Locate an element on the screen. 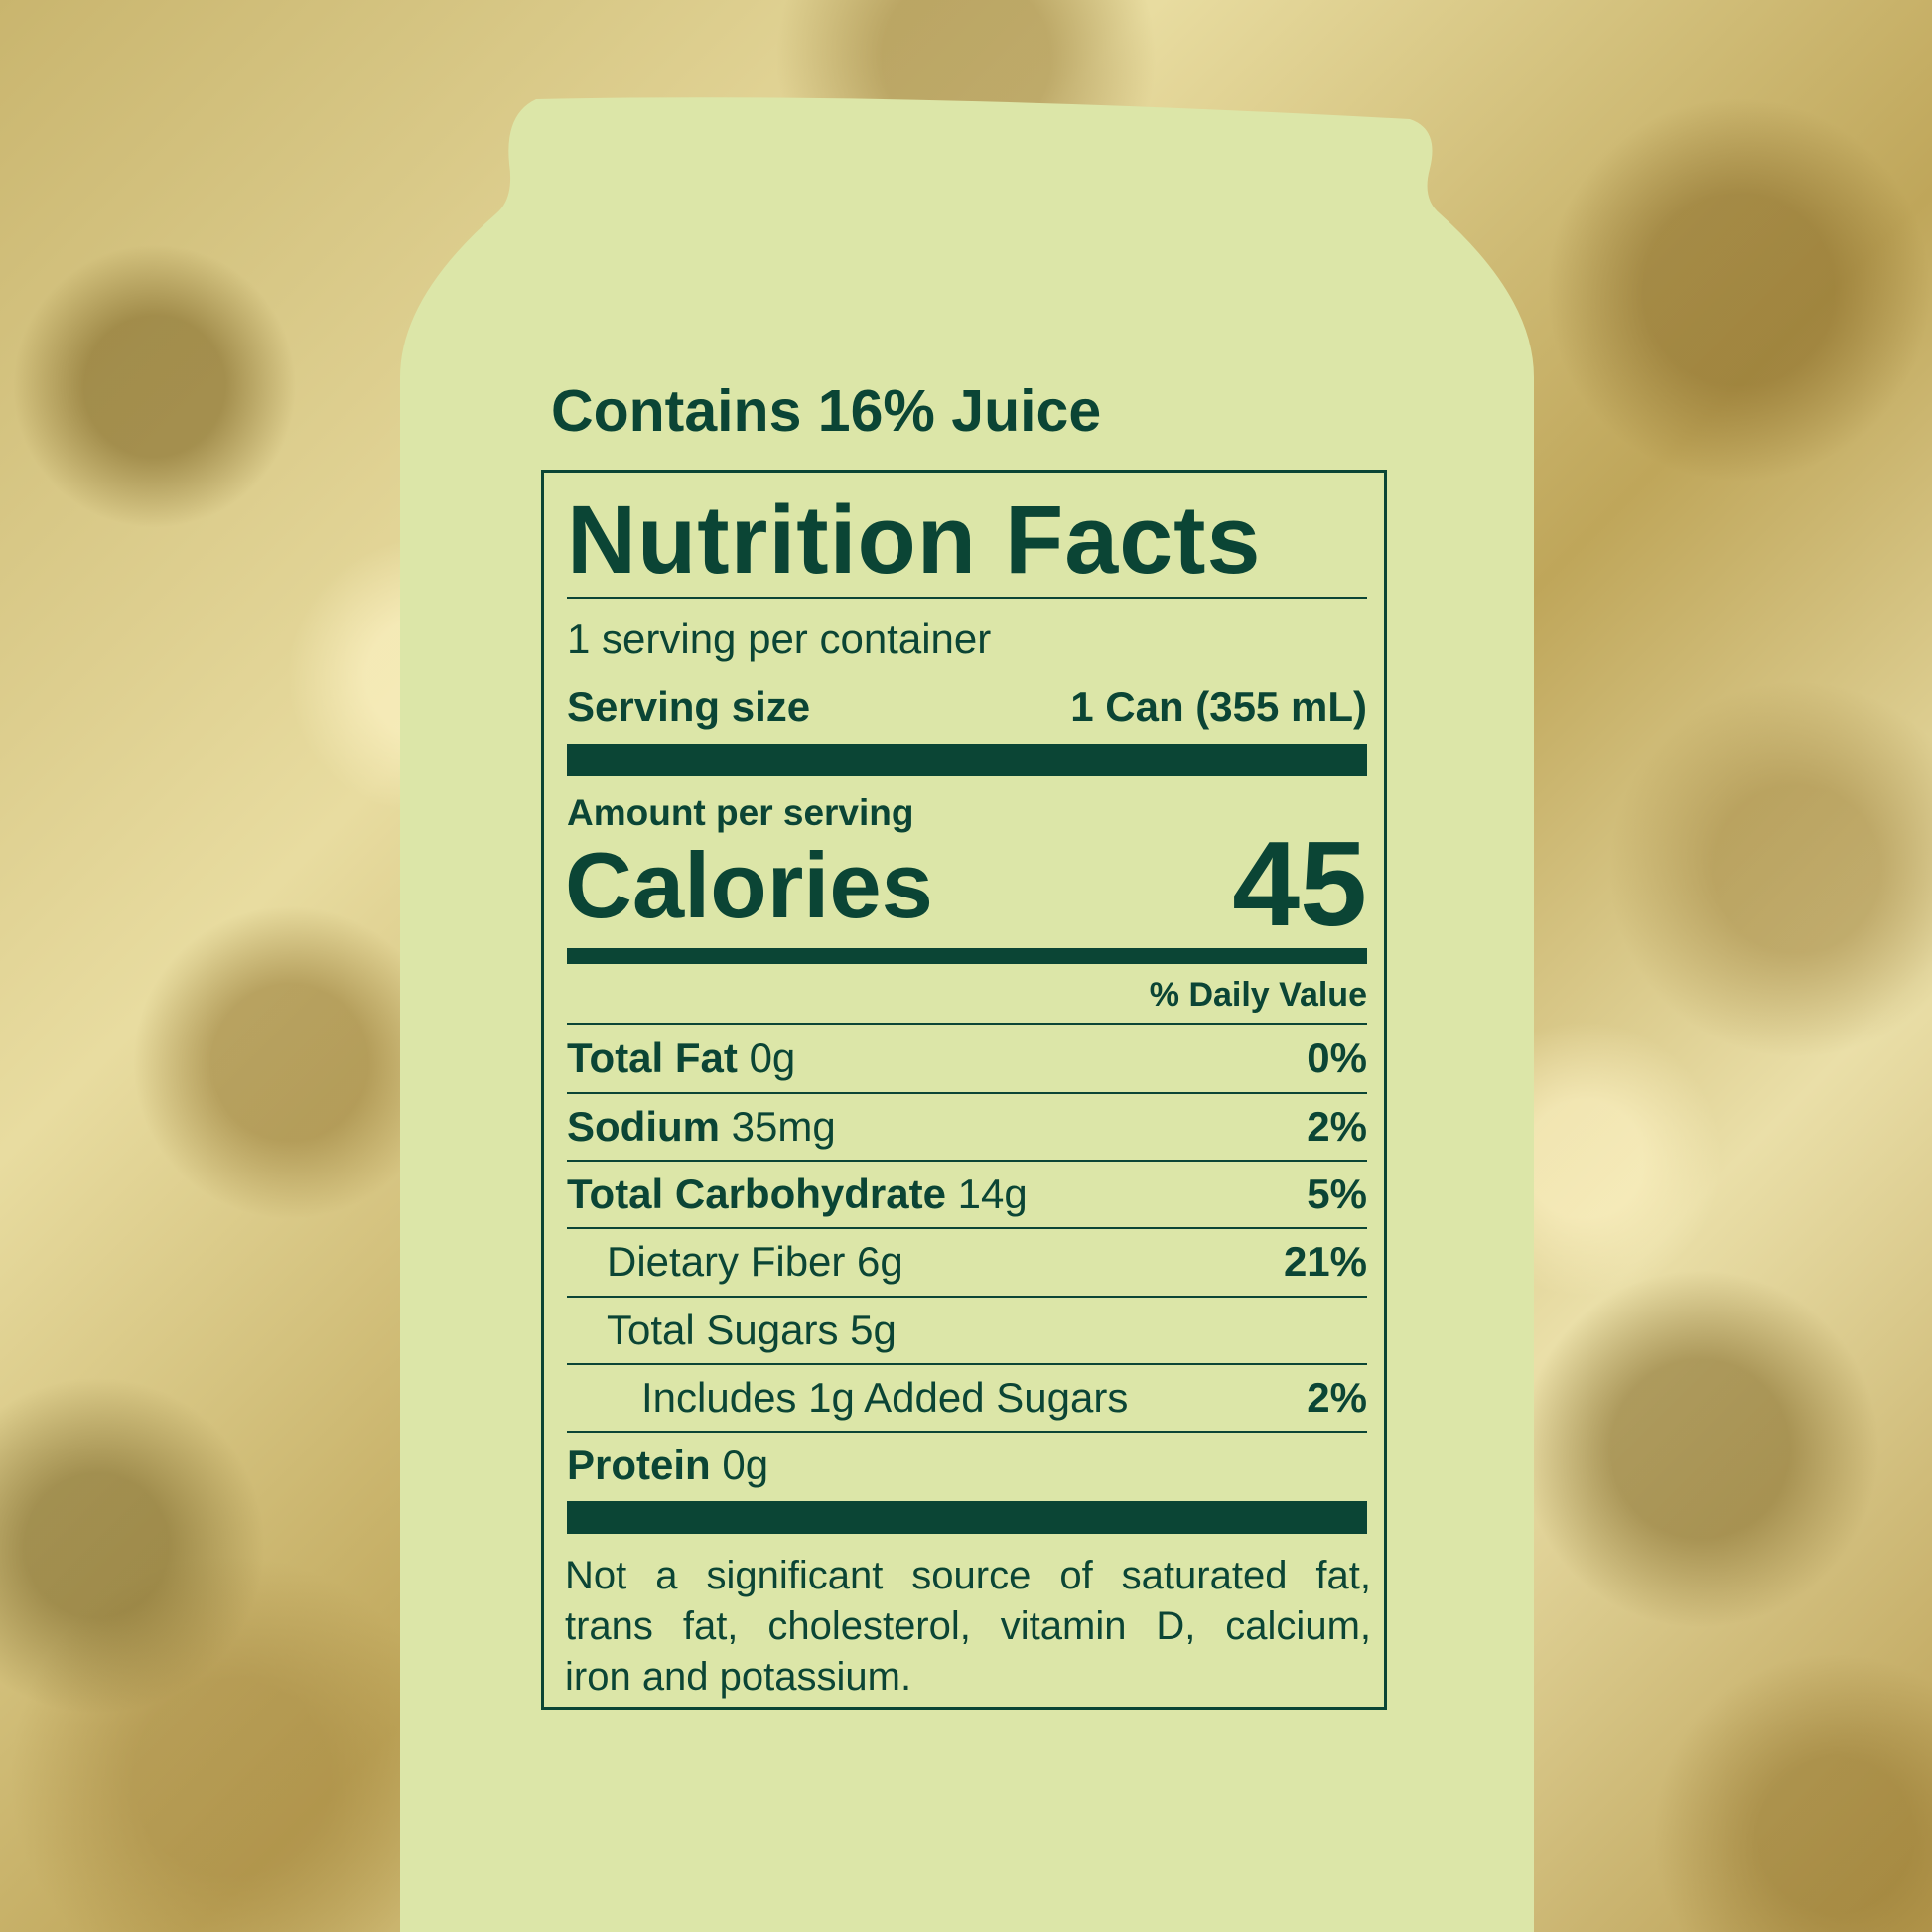  nutrient-row-total-sugars: Total Sugars 5g is located at coordinates (967, 1331).